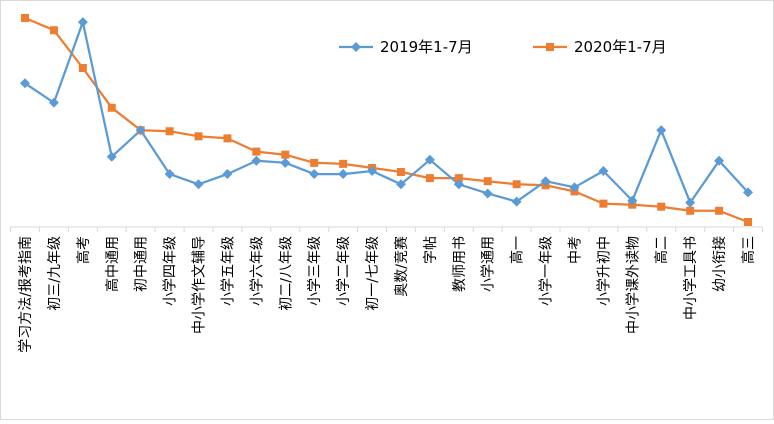 This screenshot has height=424, width=774. Describe the element at coordinates (460, 264) in the screenshot. I see `x-tick-label: 教师用书` at that location.